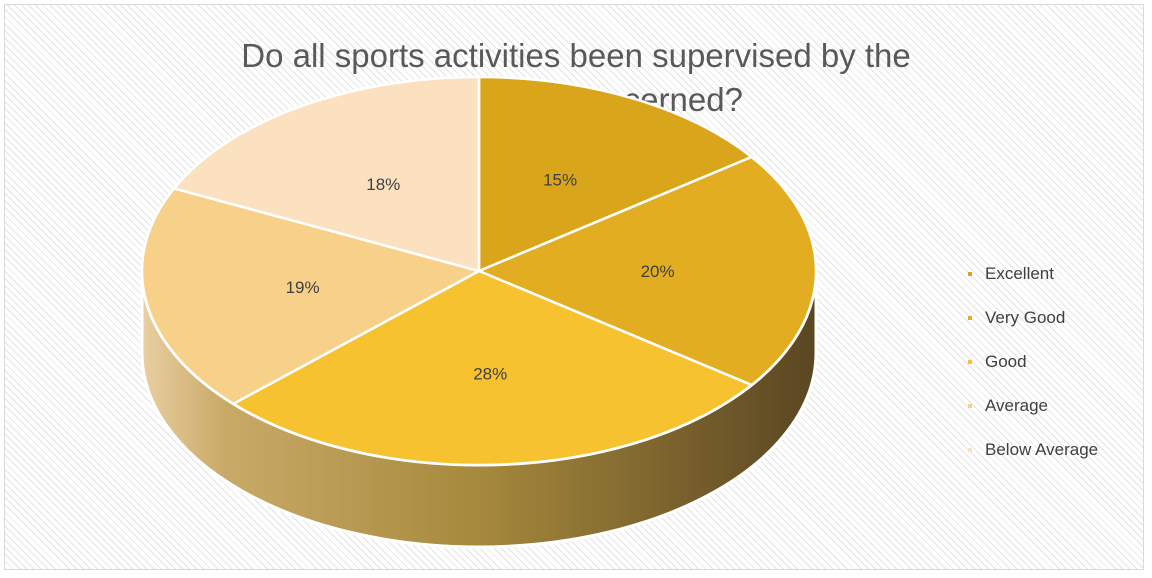 This screenshot has height=578, width=1152. I want to click on legend-label: Very Good, so click(1025, 317).